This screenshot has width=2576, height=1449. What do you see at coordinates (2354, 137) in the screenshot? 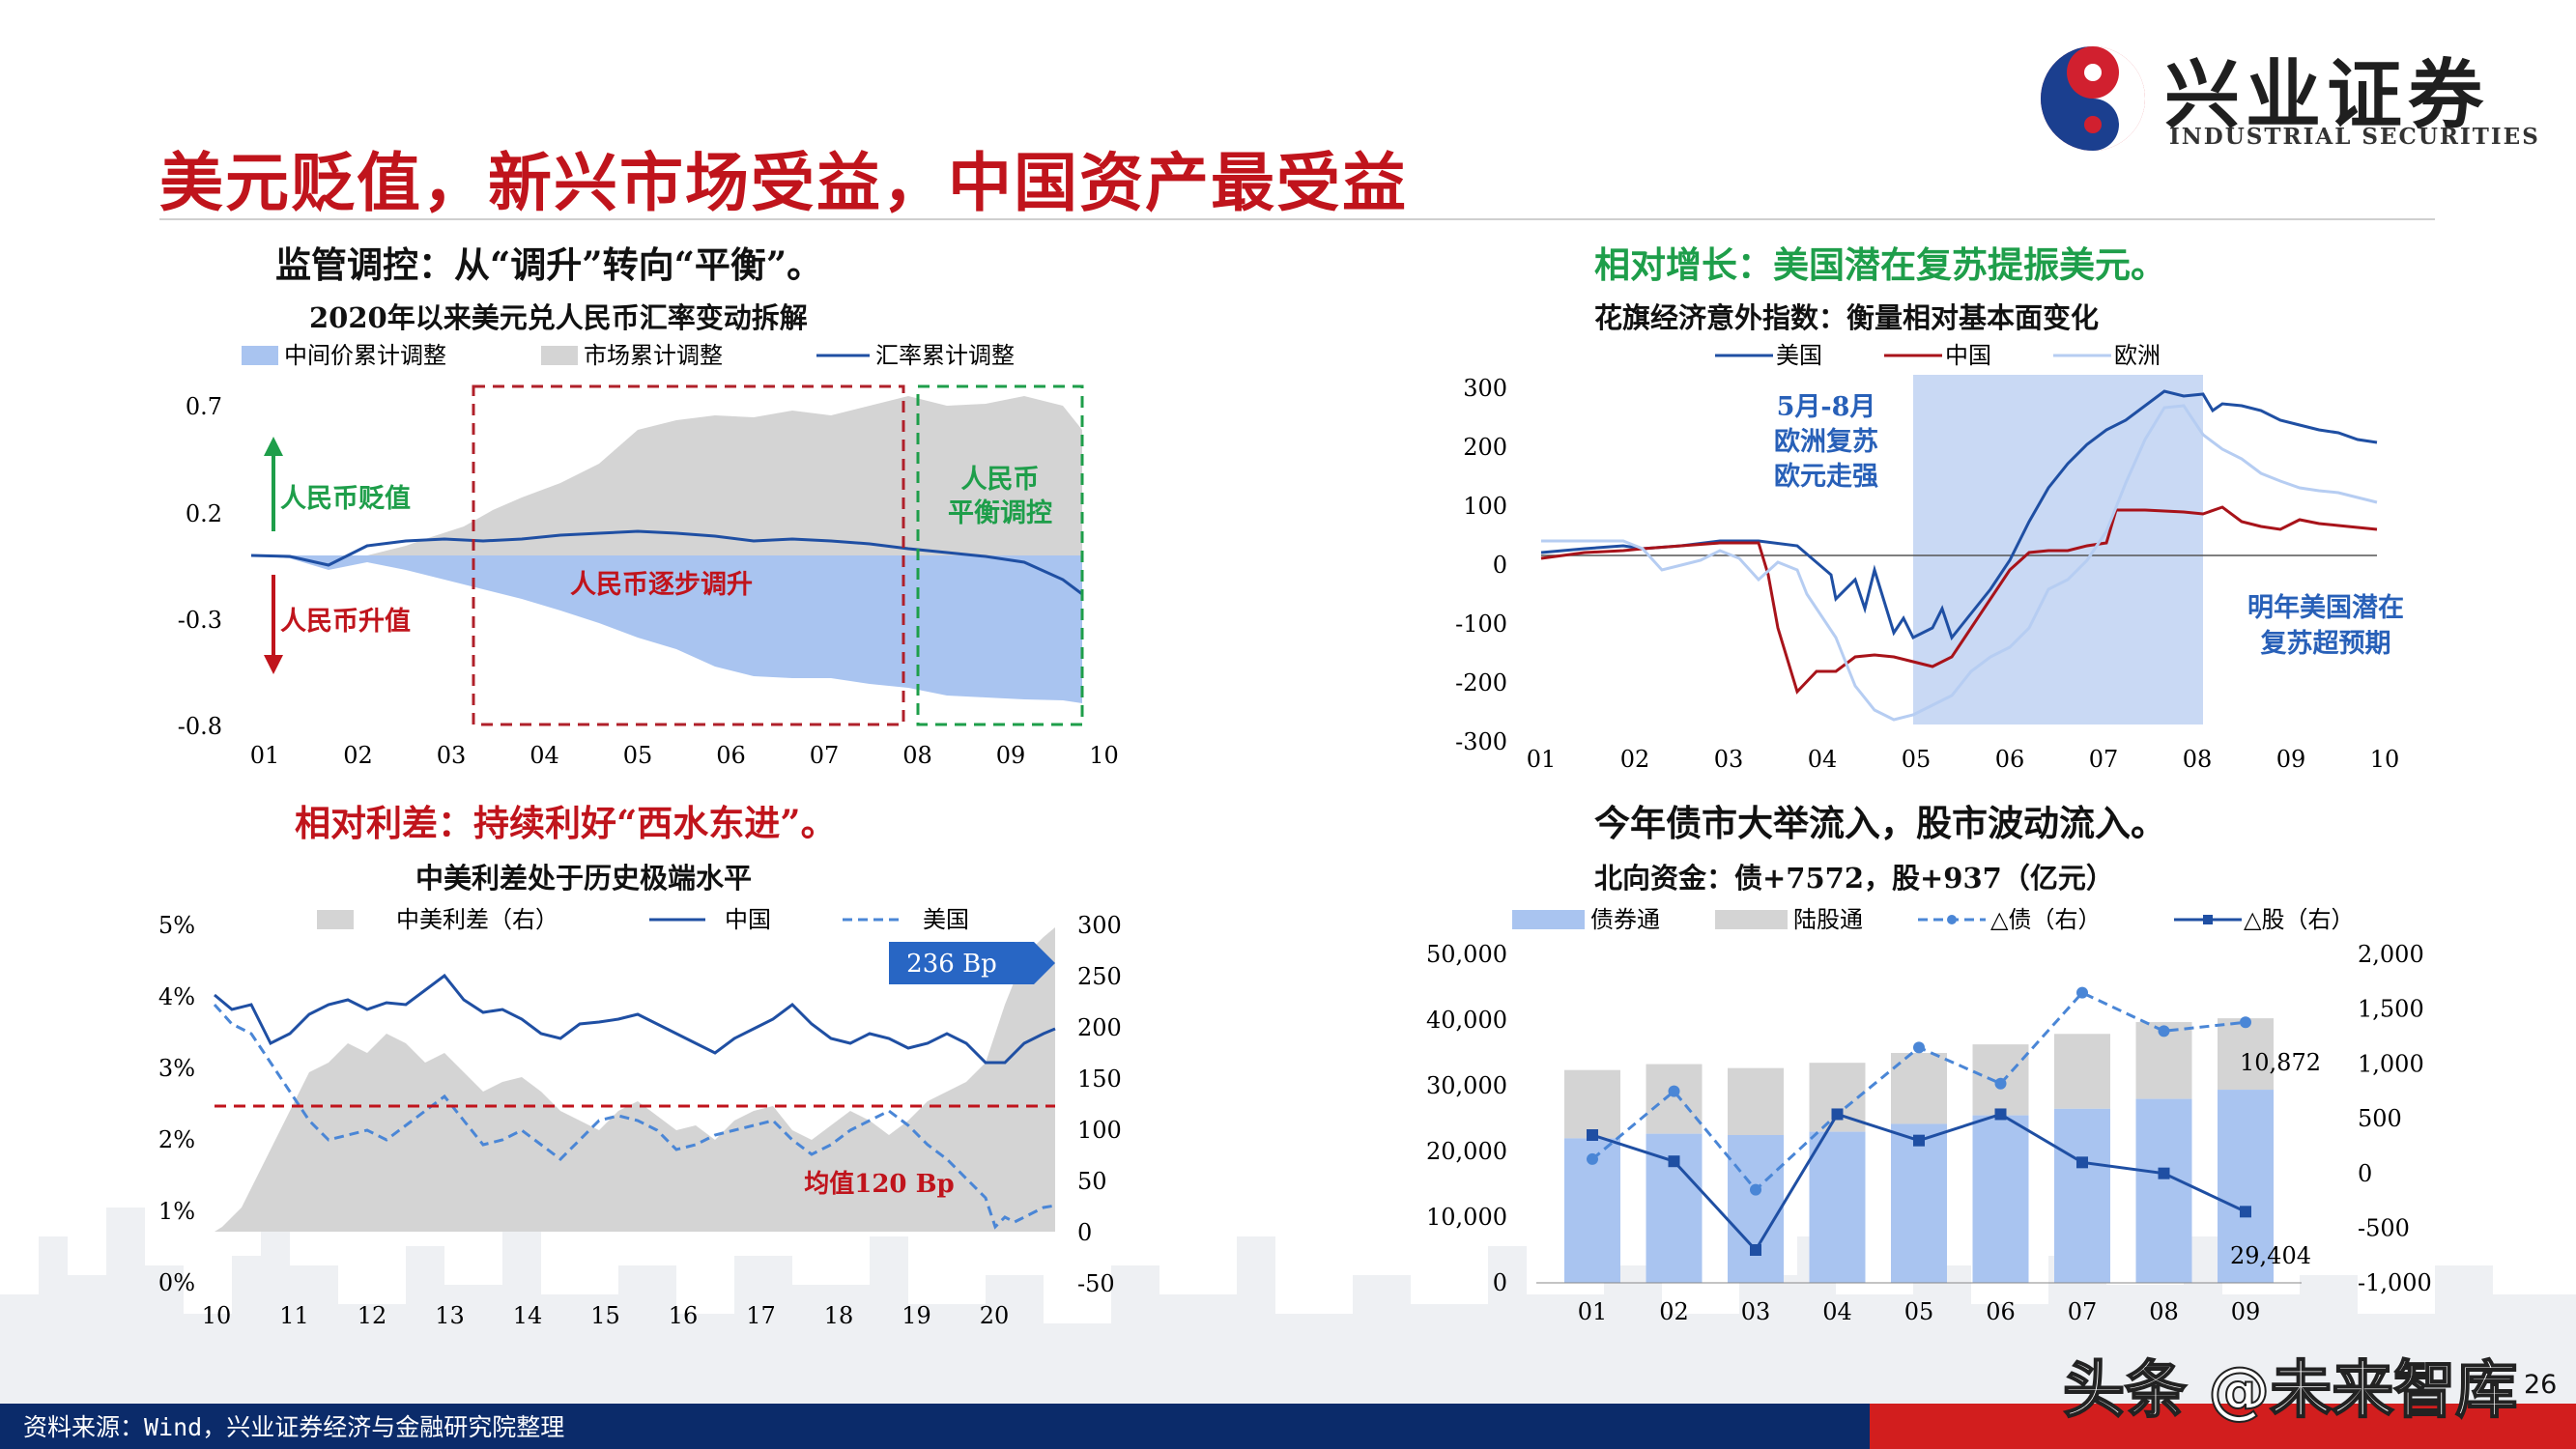
I see `logo-text-en: INDUSTRIAL SECURITIES` at bounding box center [2354, 137].